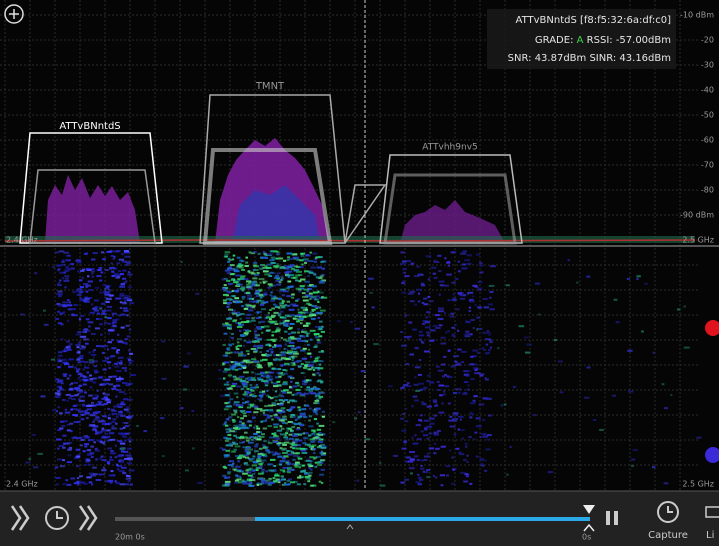 This screenshot has height=546, width=719. What do you see at coordinates (668, 535) in the screenshot?
I see `capture-button: Capture` at bounding box center [668, 535].